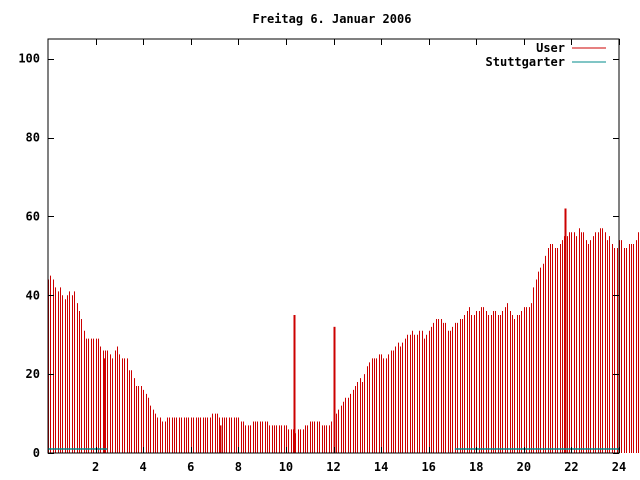 Image resolution: width=640 pixels, height=480 pixels. I want to click on y-tick-label: 0, so click(36, 453).